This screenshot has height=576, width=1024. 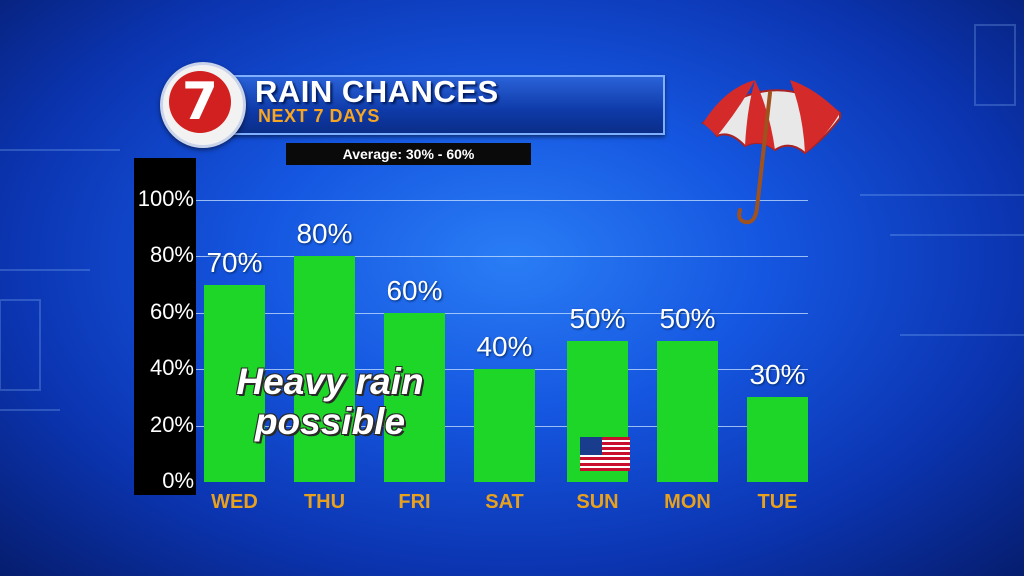 What do you see at coordinates (777, 439) in the screenshot?
I see `bar-tue` at bounding box center [777, 439].